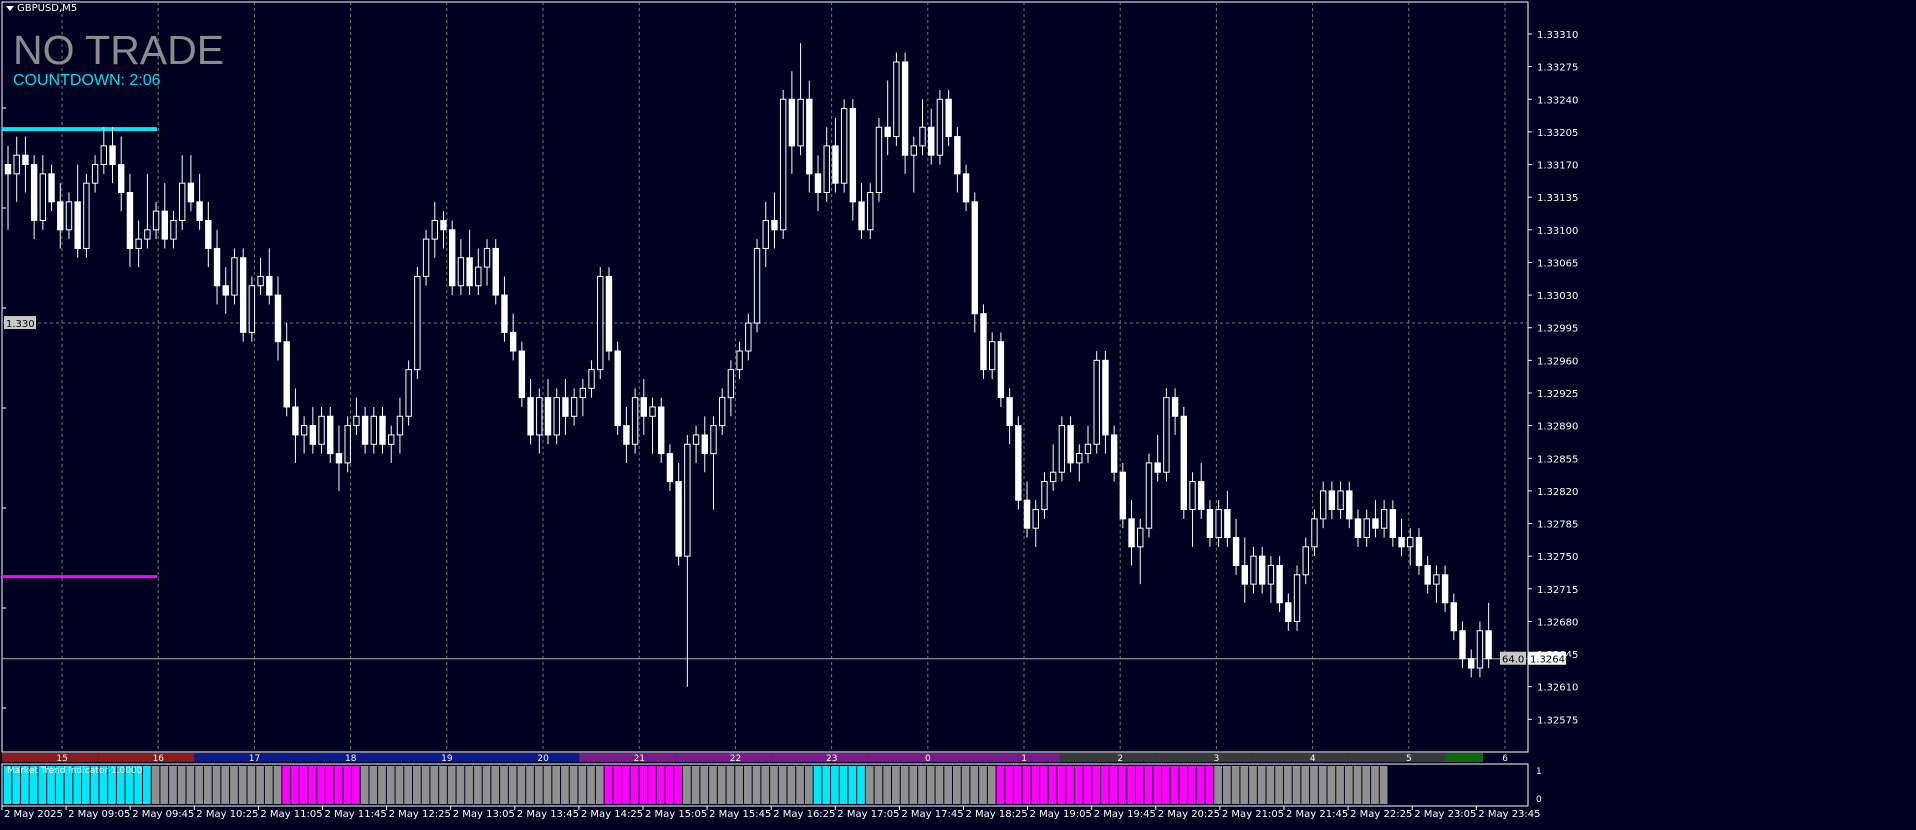 This screenshot has width=1916, height=830. I want to click on dropdown-triangle-icon, so click(10, 8).